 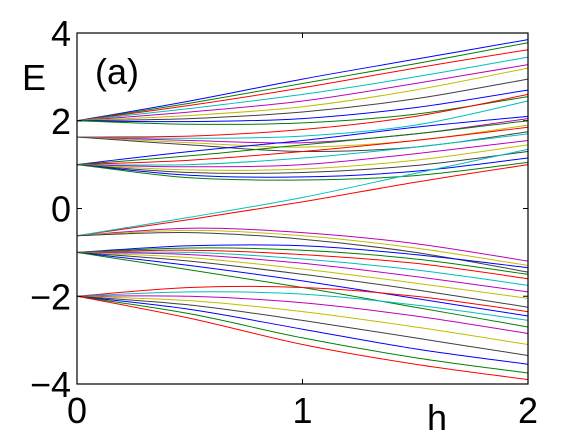 What do you see at coordinates (50, 296) in the screenshot?
I see `y-tick-label: −2` at bounding box center [50, 296].